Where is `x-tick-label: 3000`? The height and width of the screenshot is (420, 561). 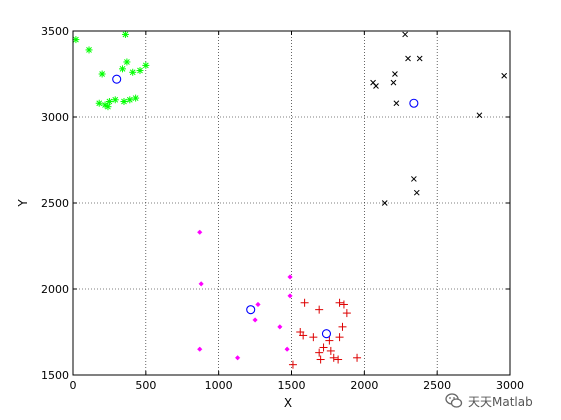
x-tick-label: 3000 is located at coordinates (510, 385).